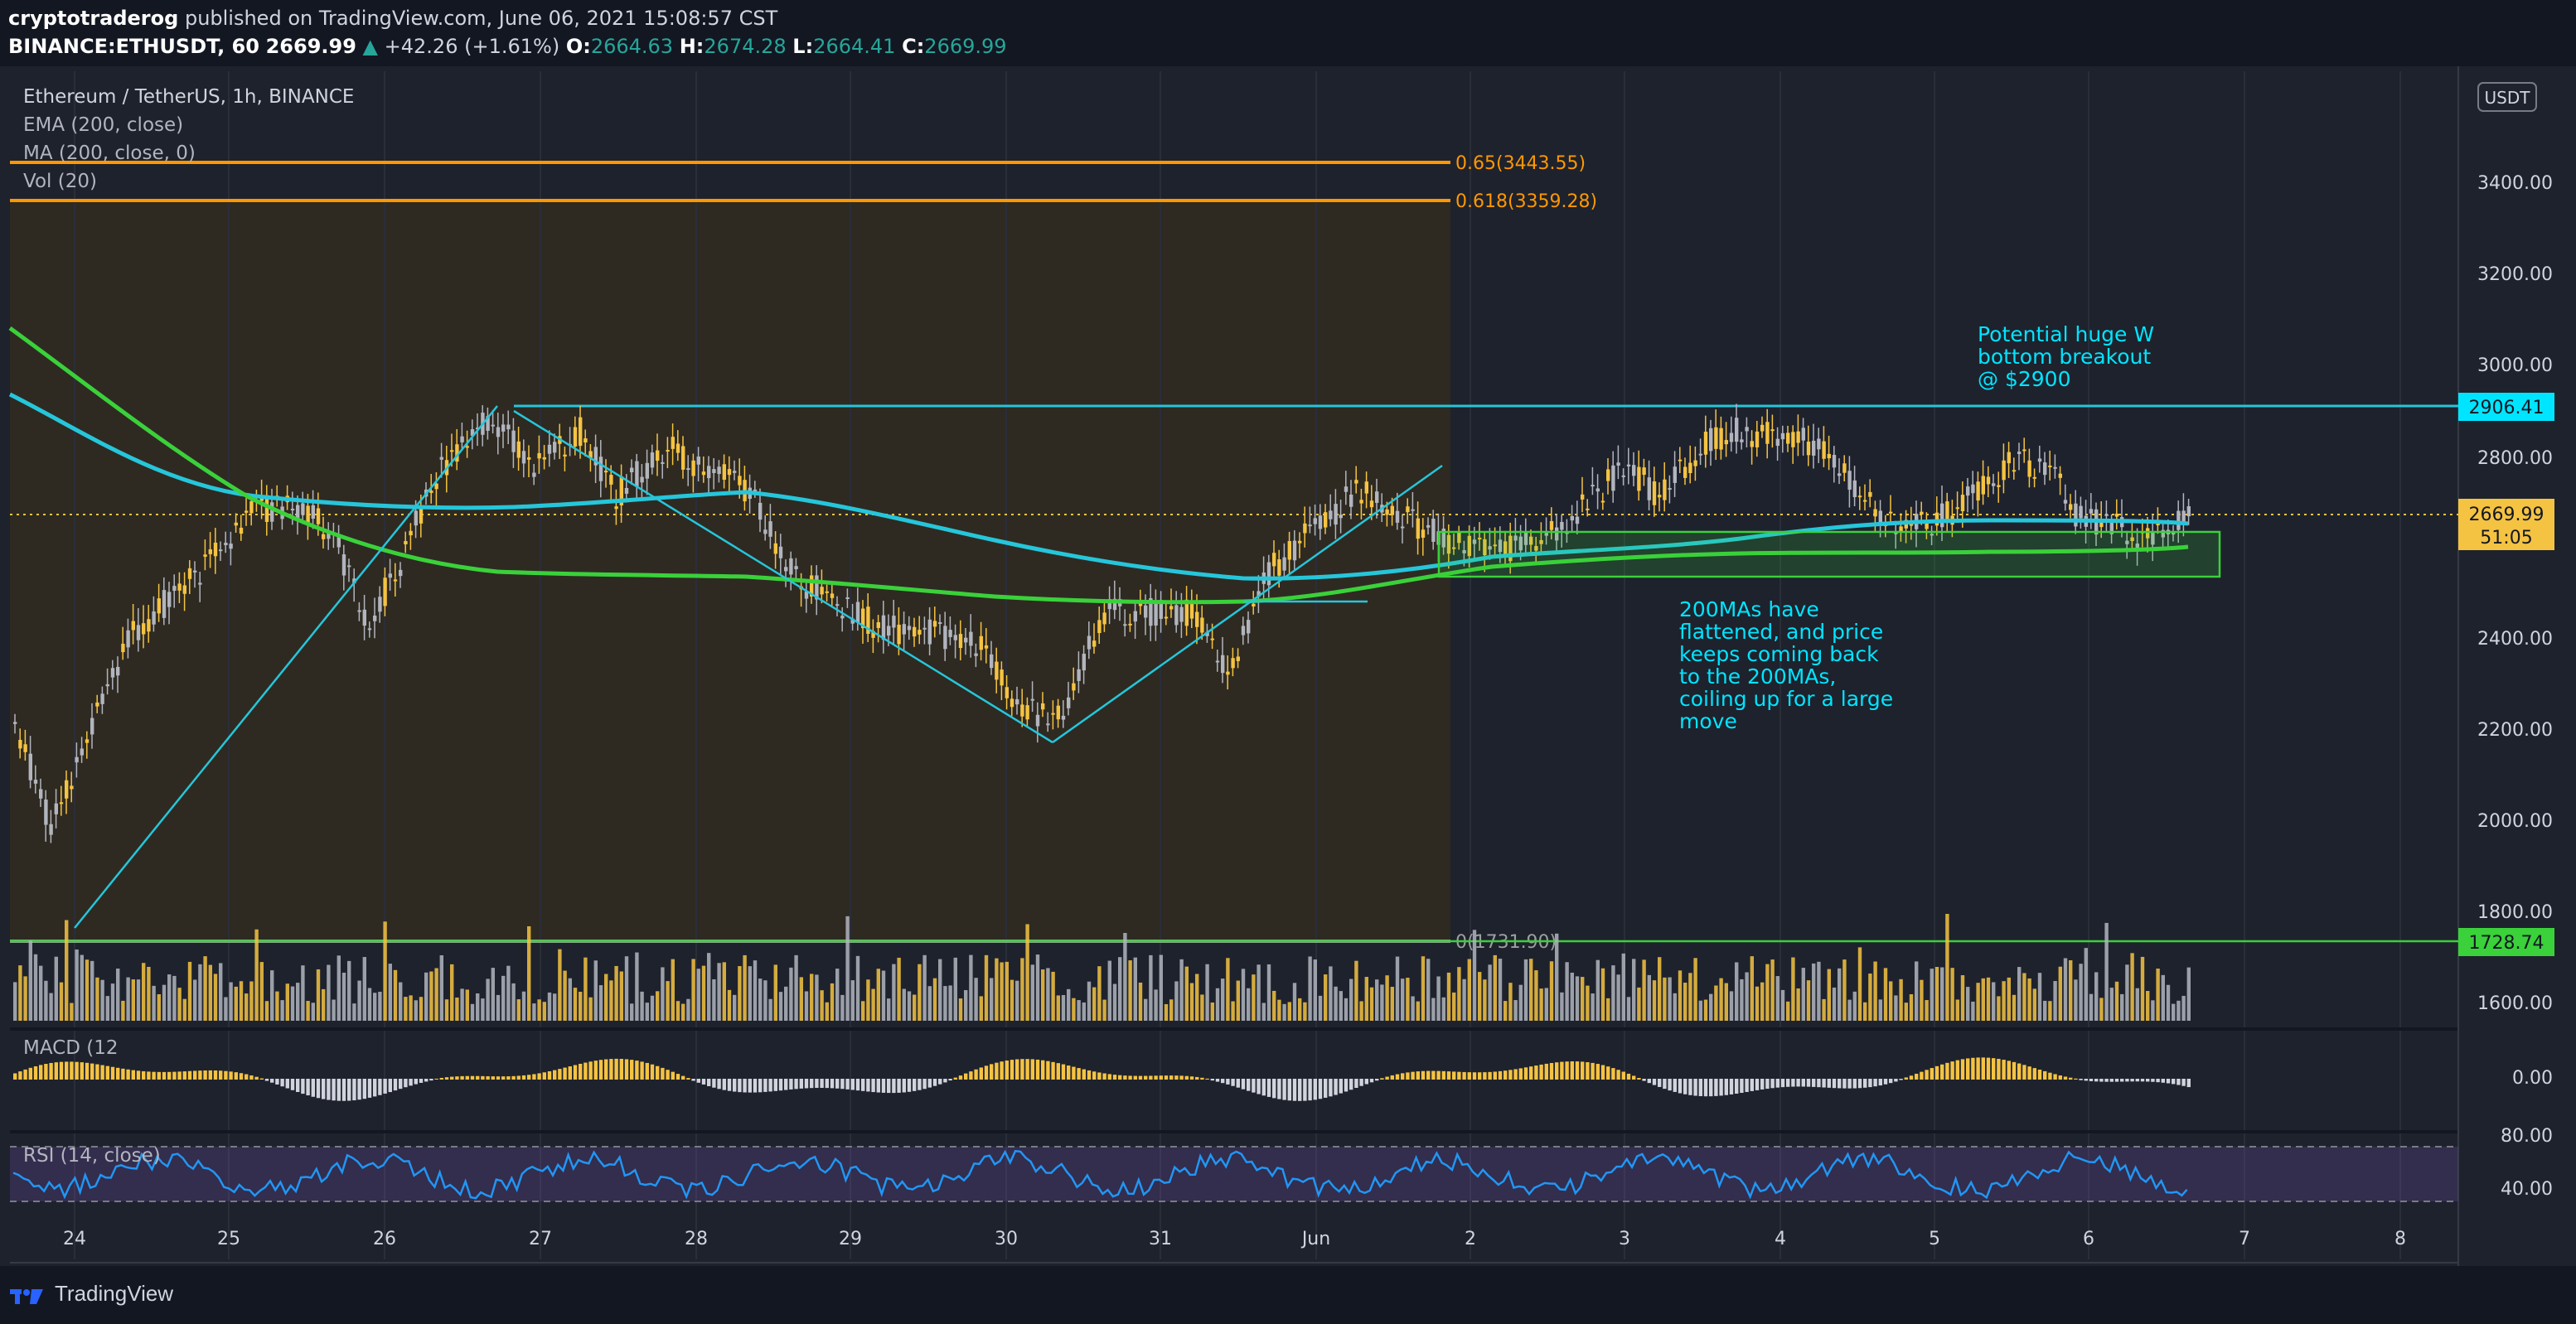 Image resolution: width=2576 pixels, height=1324 pixels. I want to click on vol-legend: Vol (20), so click(60, 182).